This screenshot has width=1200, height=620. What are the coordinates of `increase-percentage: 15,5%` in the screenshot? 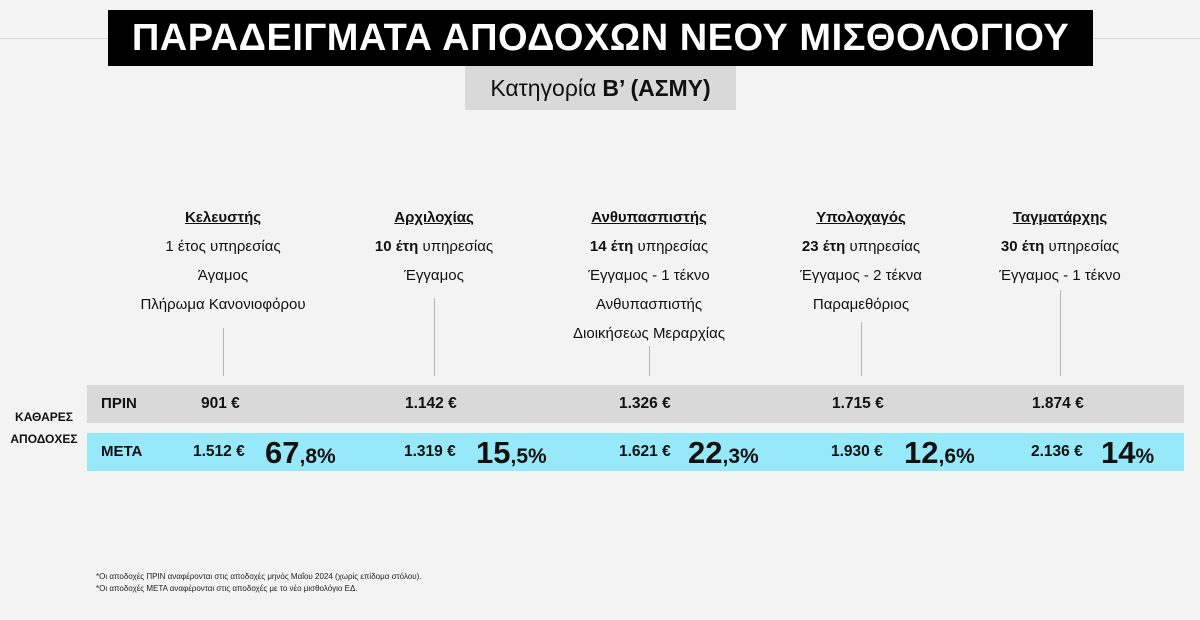 It's located at (511, 452).